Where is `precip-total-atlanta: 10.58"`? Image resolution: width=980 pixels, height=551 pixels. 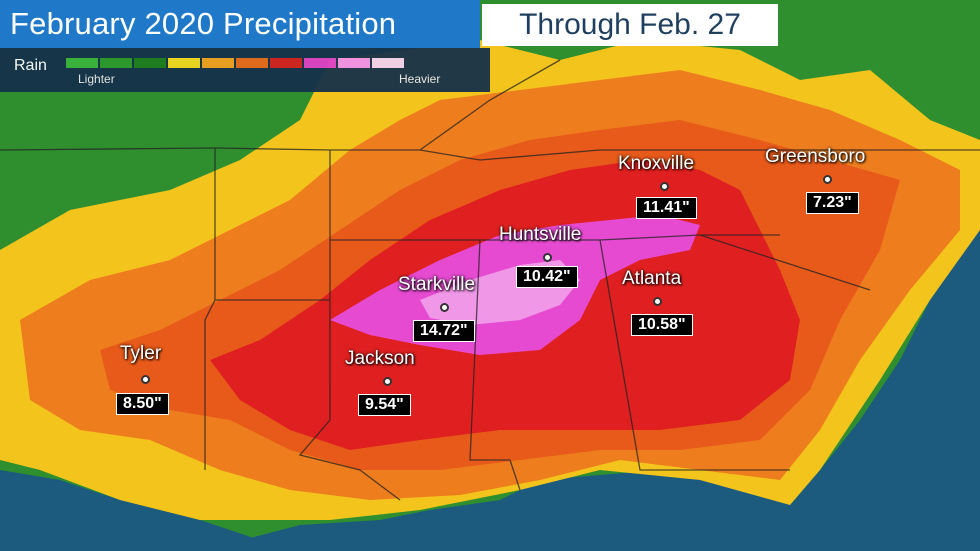
precip-total-atlanta: 10.58" is located at coordinates (662, 325).